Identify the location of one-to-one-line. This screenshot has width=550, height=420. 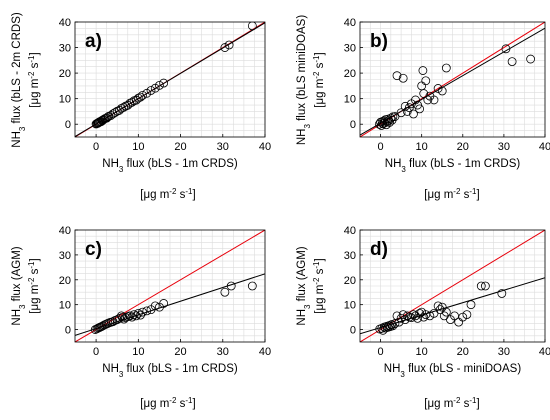
(170, 286).